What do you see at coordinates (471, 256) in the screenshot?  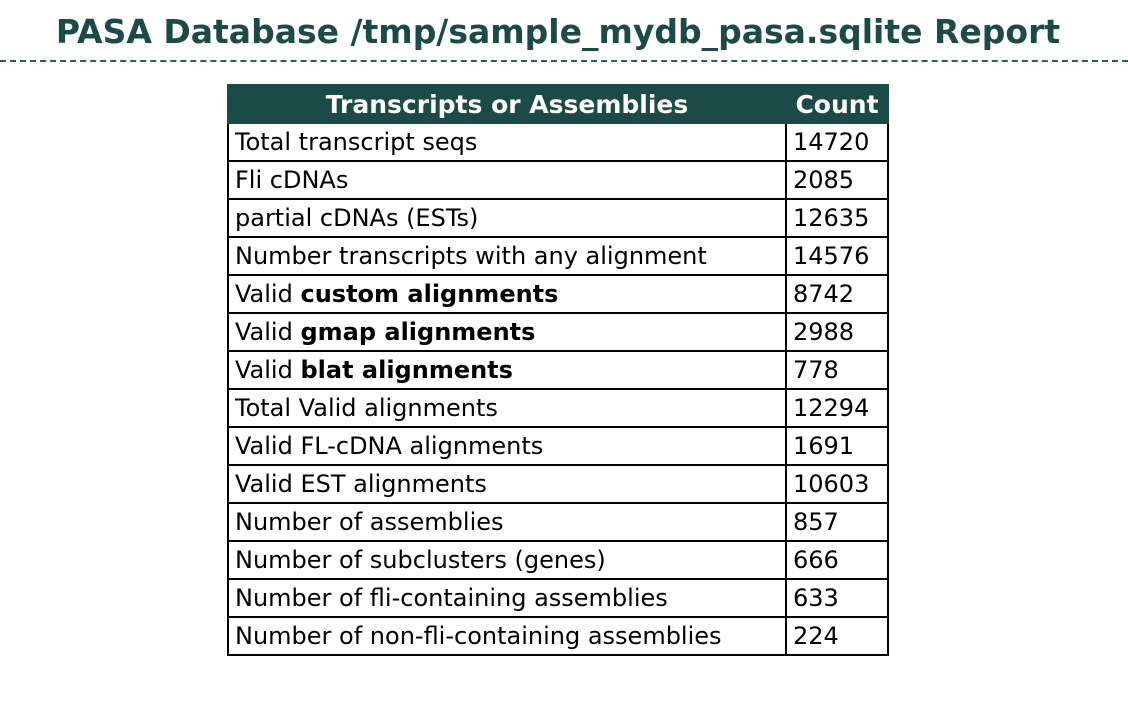 I see `row-label-text: Number transcripts with any alignment` at bounding box center [471, 256].